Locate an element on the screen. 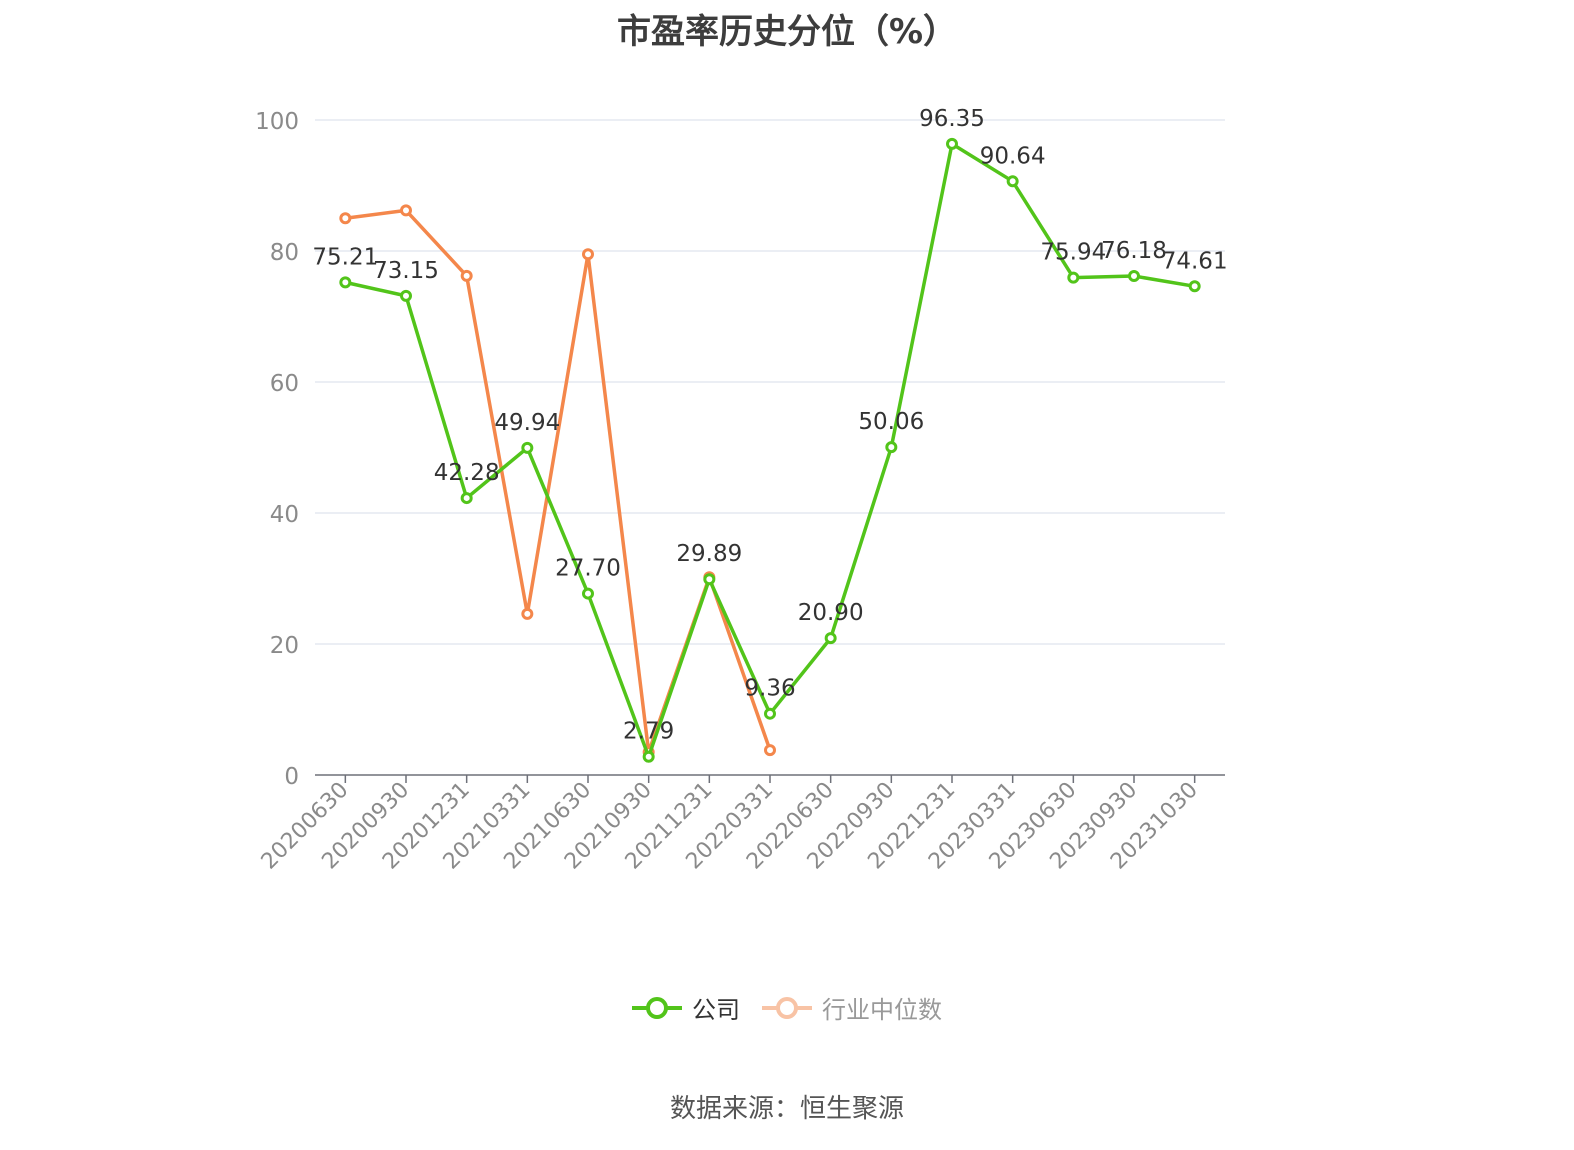 The image size is (1574, 1150). data-label: 74.61 is located at coordinates (1195, 261).